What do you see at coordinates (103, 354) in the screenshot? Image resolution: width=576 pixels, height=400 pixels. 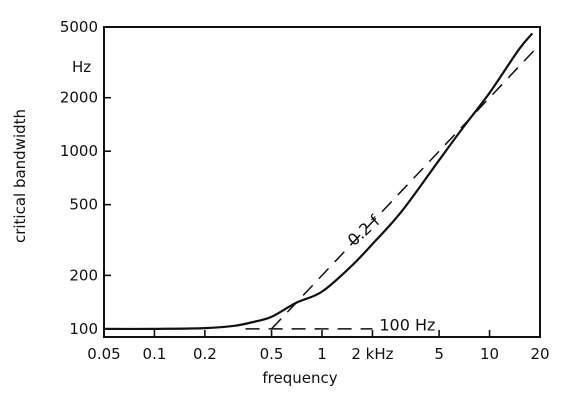 I see `x-tick-label: 0.05` at bounding box center [103, 354].